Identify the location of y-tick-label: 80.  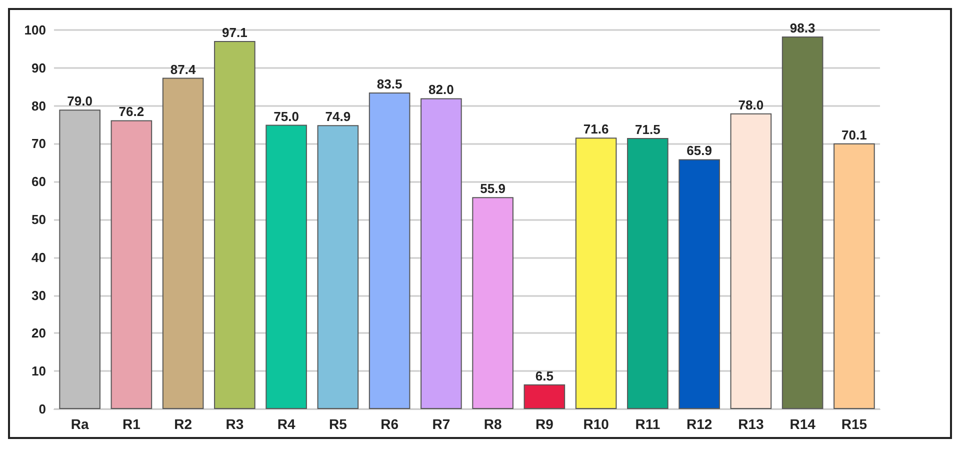
(39, 106).